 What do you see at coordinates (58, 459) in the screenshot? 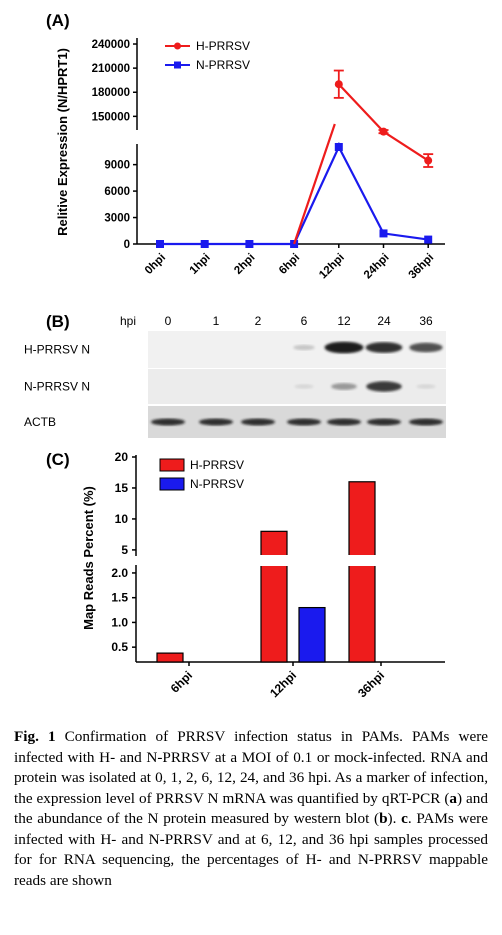
I see `panel-label-c: (C)` at bounding box center [58, 459].